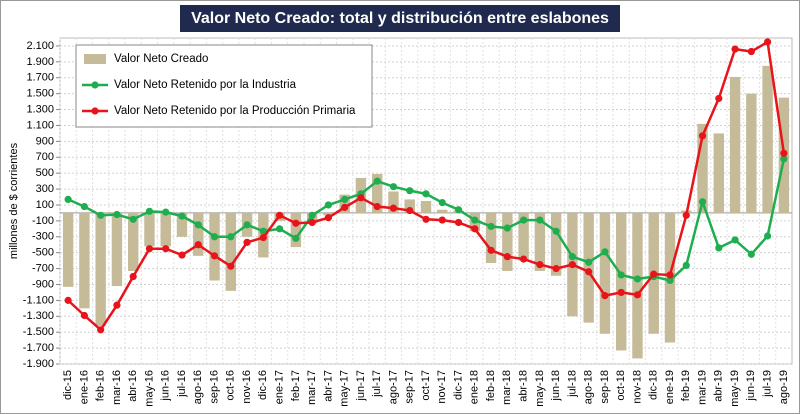  Describe the element at coordinates (38, 348) in the screenshot. I see `y-tick-label: -1.700` at that location.